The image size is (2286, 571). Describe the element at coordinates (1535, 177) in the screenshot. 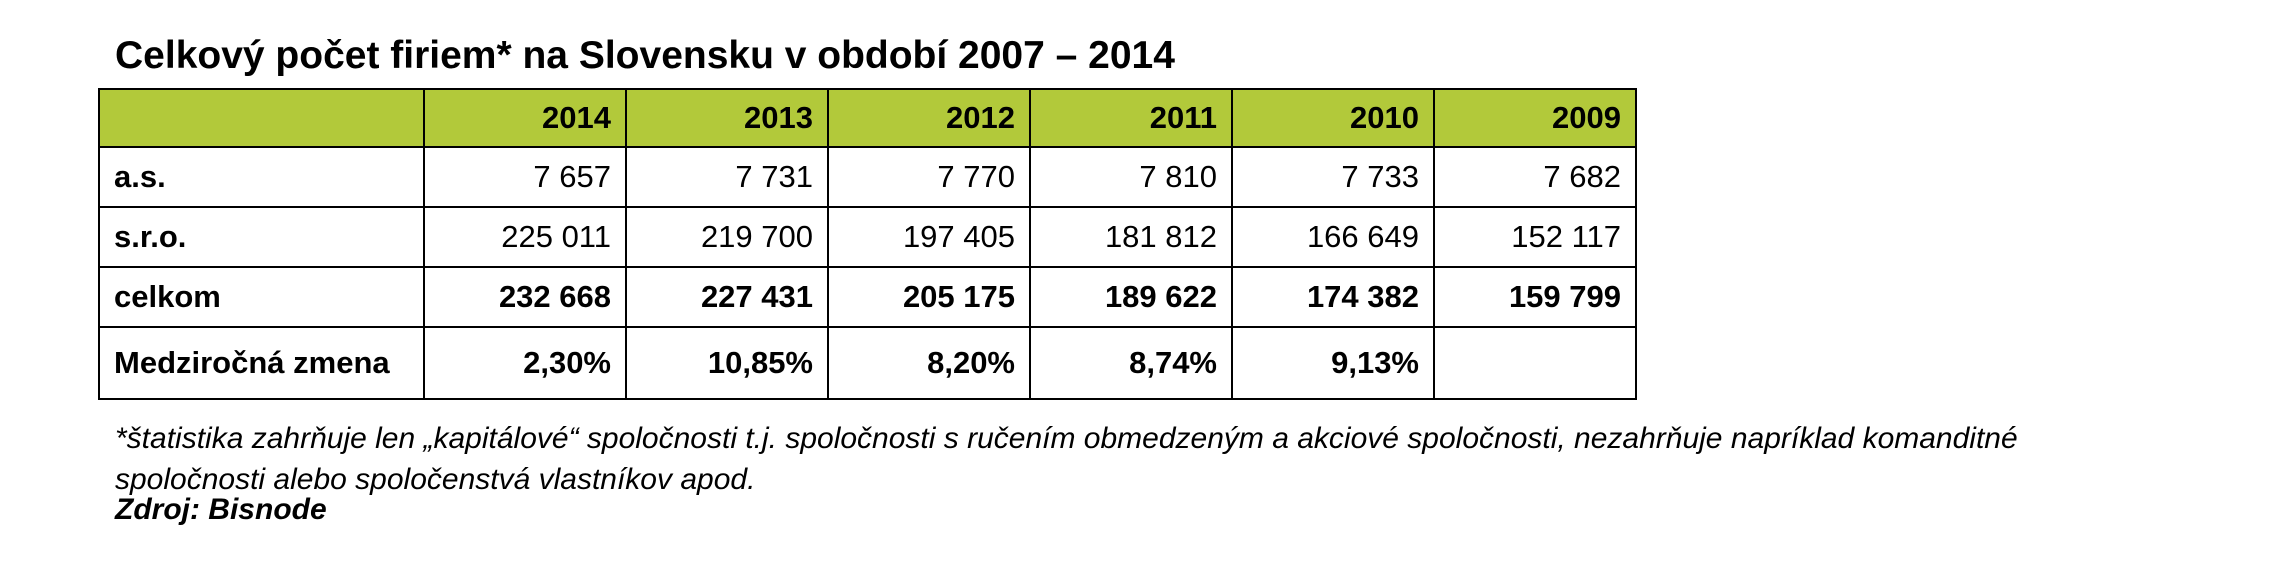

I see `table-cell: 7 682` at that location.